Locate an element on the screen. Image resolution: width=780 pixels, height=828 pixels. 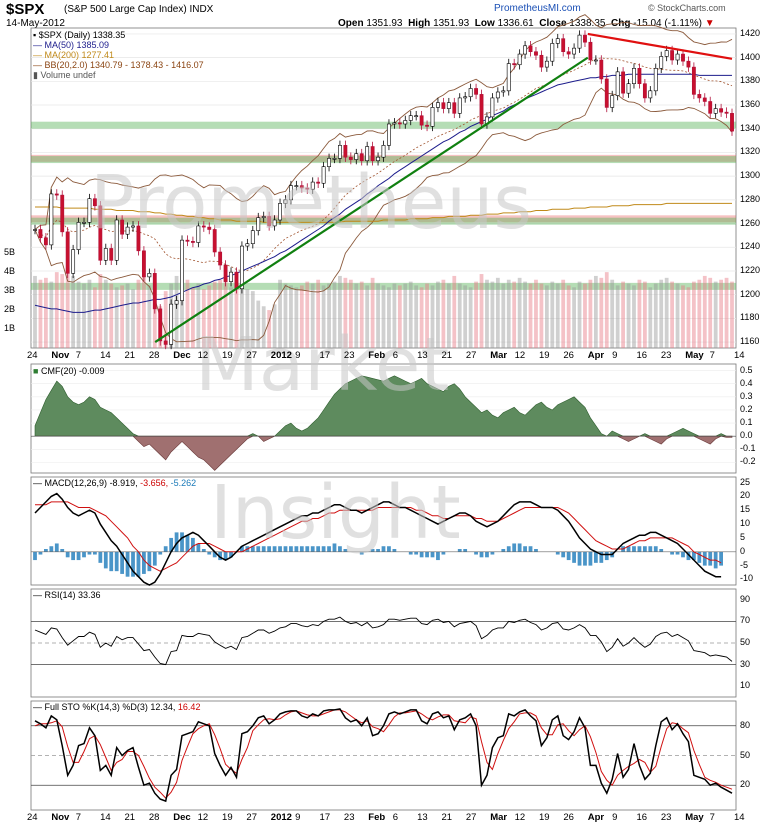
watermark-line-1: Prometheus is located at coordinates (311, 203).